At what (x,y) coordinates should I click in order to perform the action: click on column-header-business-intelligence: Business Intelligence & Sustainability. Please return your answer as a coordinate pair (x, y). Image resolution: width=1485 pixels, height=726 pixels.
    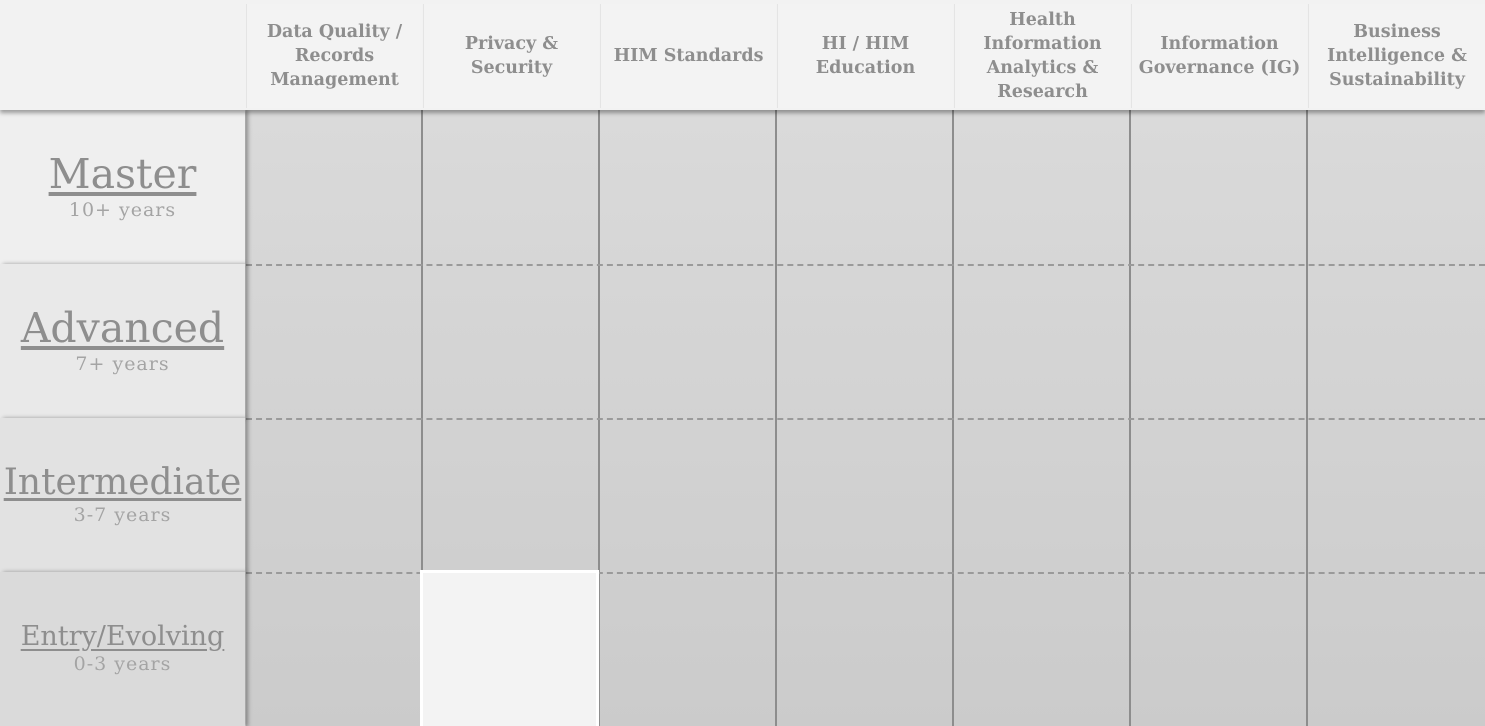
    Looking at the image, I should click on (1396, 56).